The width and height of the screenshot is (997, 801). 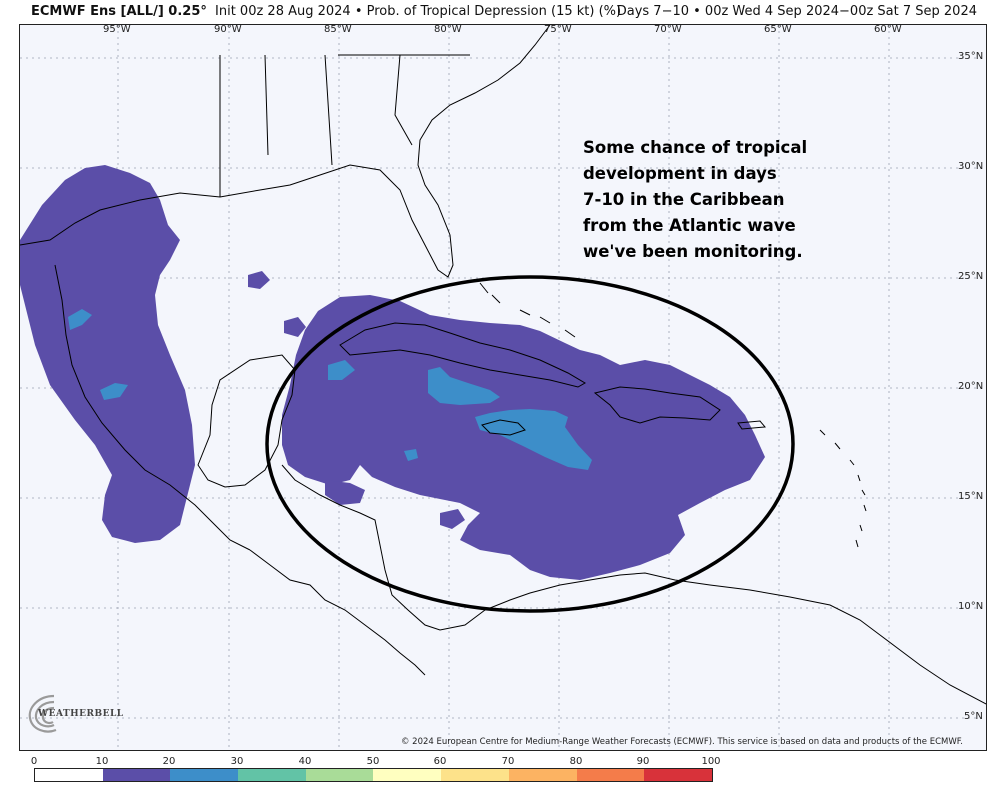 I want to click on lat-label: 5°N, so click(x=973, y=716).